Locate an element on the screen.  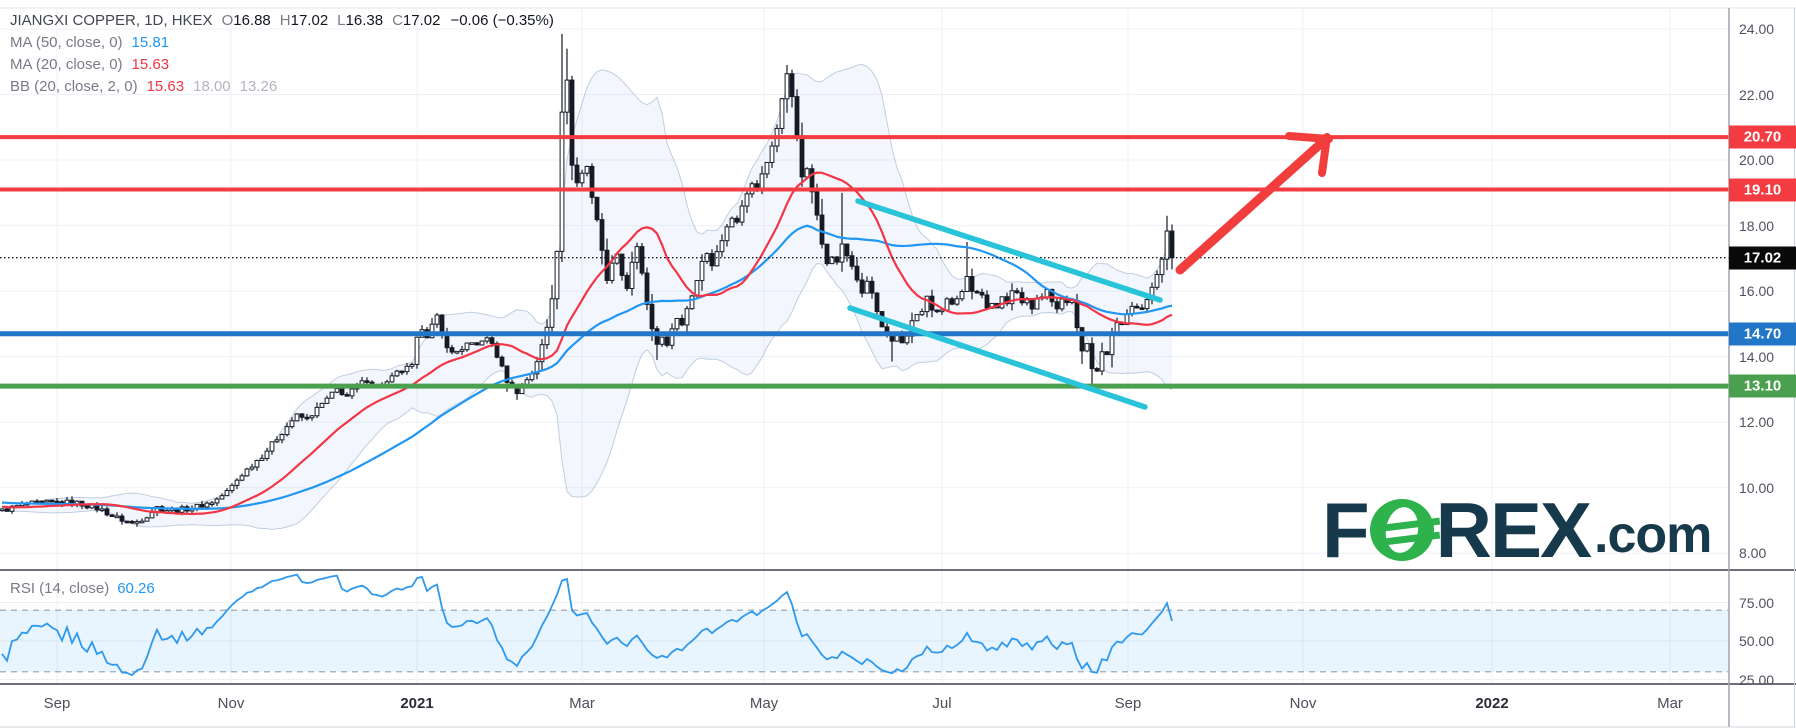
ma20-legend-row: MA (20, close, 0) 15.63 is located at coordinates (282, 65).